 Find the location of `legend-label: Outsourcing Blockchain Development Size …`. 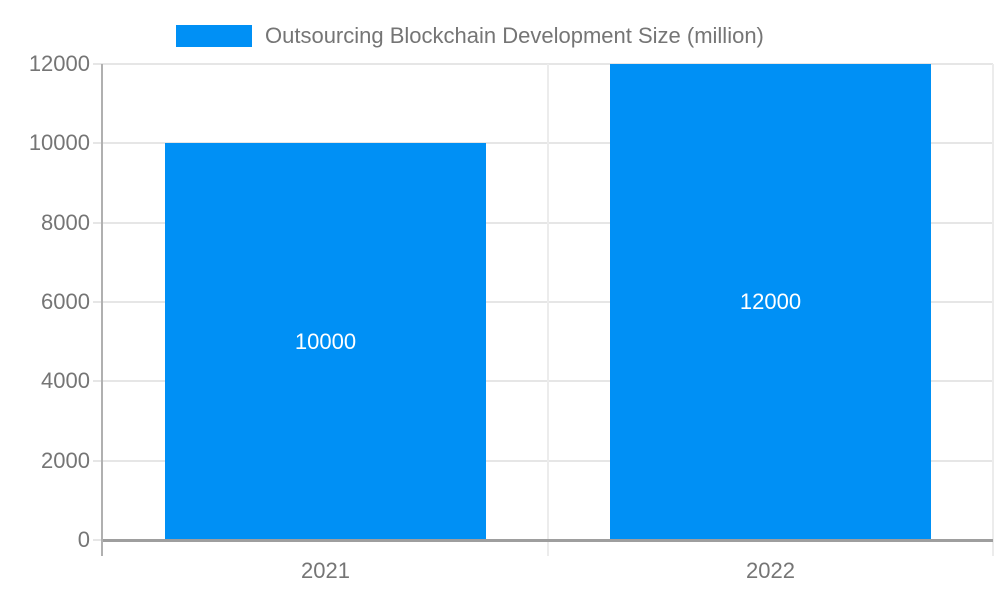

legend-label: Outsourcing Blockchain Development Size … is located at coordinates (514, 35).